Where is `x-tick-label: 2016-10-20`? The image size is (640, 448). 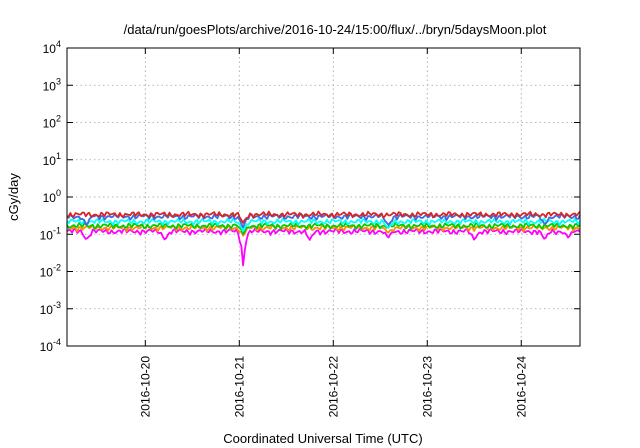 x-tick-label: 2016-10-20 is located at coordinates (145, 387).